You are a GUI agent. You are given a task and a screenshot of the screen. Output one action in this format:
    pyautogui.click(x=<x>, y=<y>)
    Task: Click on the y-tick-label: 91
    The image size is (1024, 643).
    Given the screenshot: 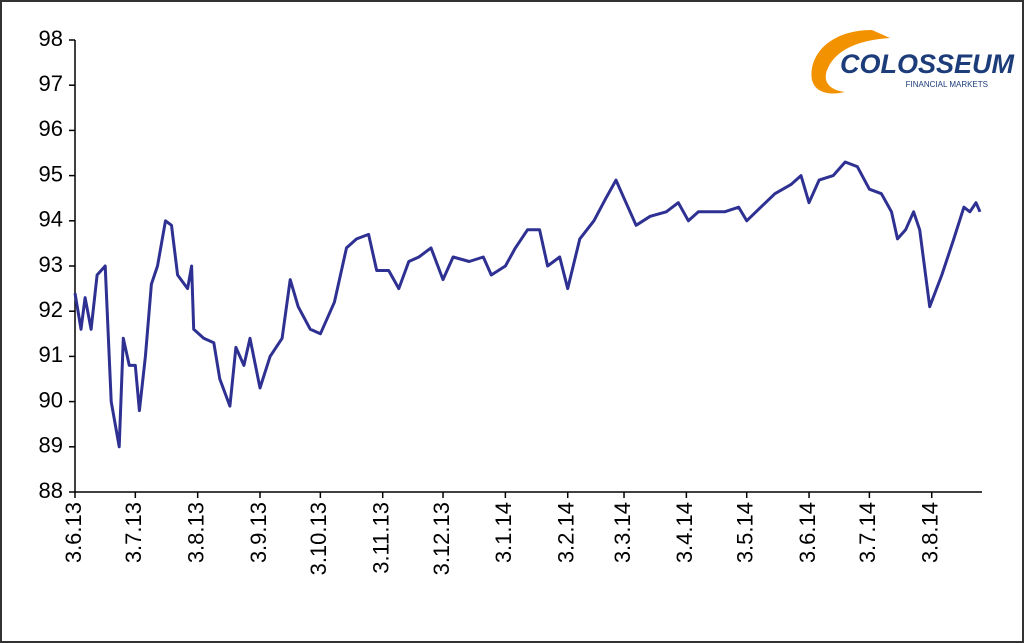 What is the action you would take?
    pyautogui.click(x=51, y=354)
    